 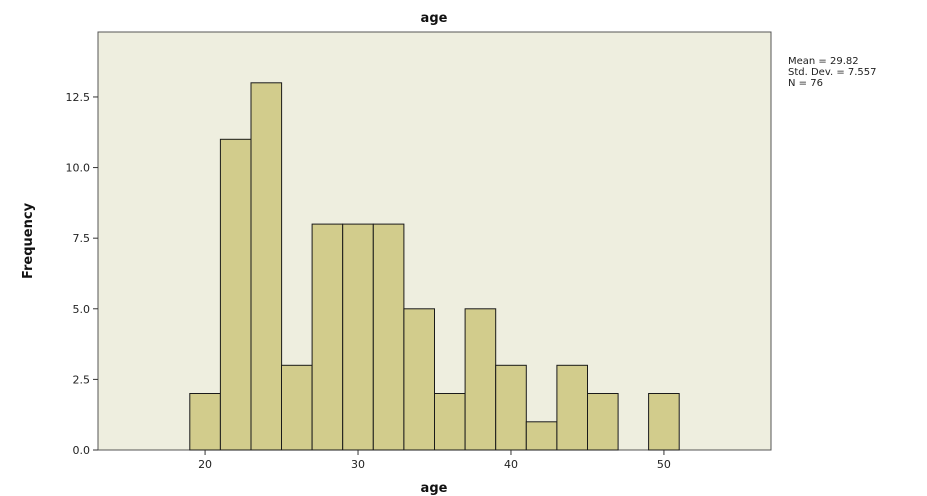 I want to click on x-tick-label: 50, so click(x=664, y=464).